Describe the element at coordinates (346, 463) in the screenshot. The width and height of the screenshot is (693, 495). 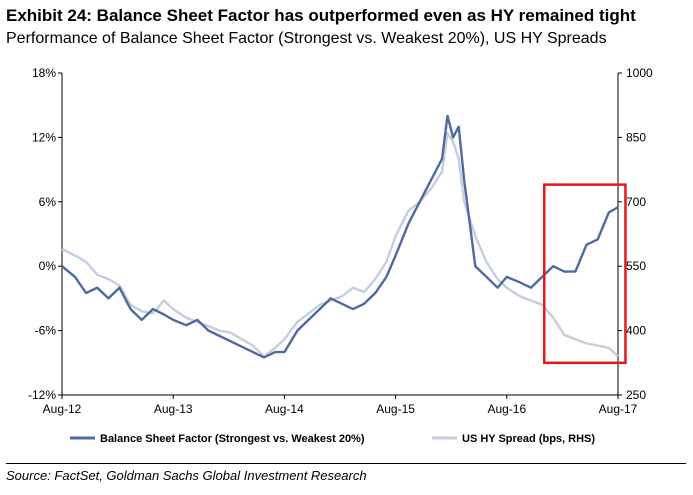
I see `footer-divider` at that location.